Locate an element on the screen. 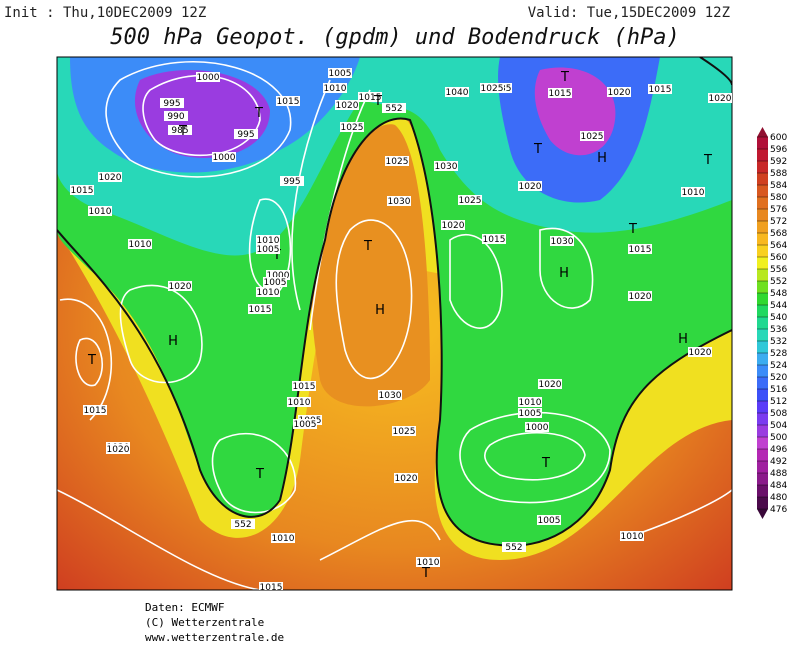 The height and width of the screenshot is (648, 790). colorbar-label: 520 is located at coordinates (778, 378).